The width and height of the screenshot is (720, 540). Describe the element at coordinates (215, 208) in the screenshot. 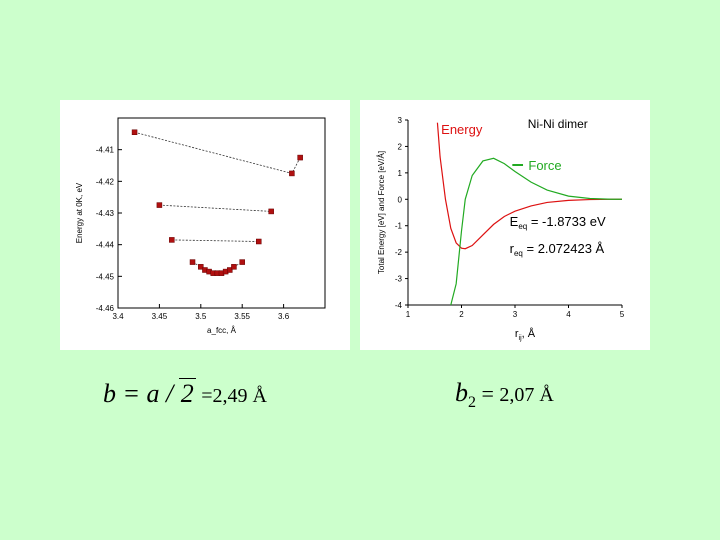

I see `series-1-line` at that location.